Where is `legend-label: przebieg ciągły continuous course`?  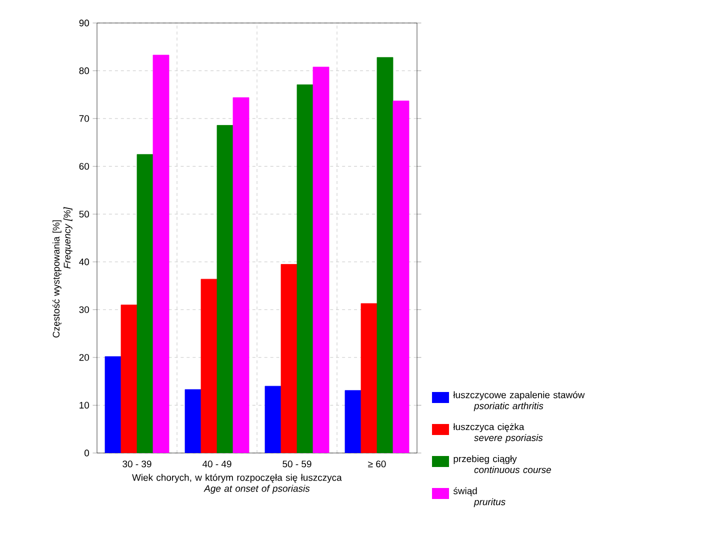
legend-label: przebieg ciągły continuous course is located at coordinates (503, 464).